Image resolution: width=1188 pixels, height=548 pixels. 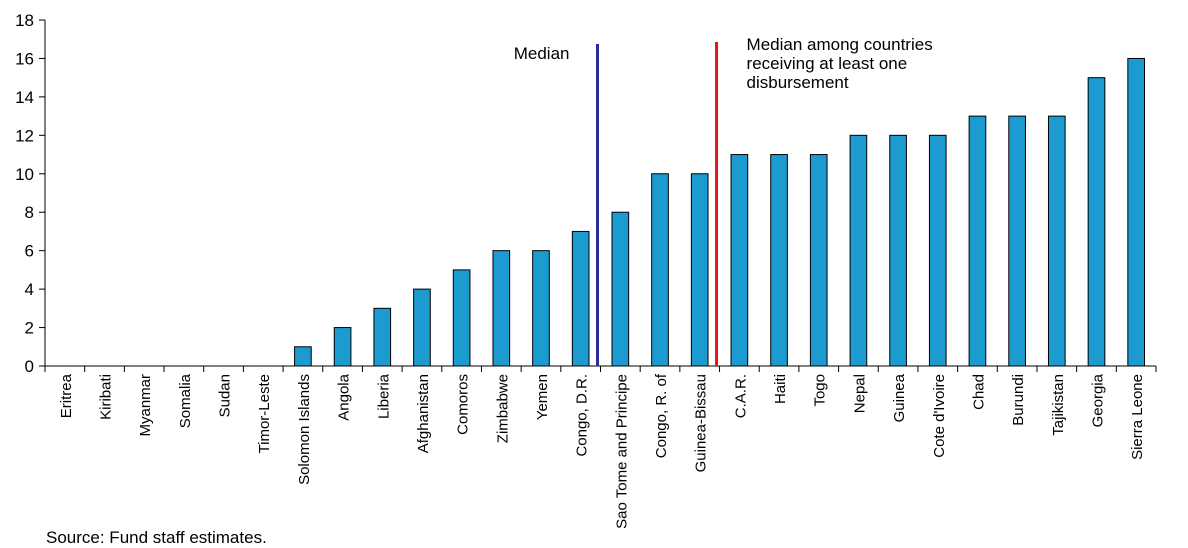 What do you see at coordinates (1058, 405) in the screenshot?
I see `category-label: Tajikistan` at bounding box center [1058, 405].